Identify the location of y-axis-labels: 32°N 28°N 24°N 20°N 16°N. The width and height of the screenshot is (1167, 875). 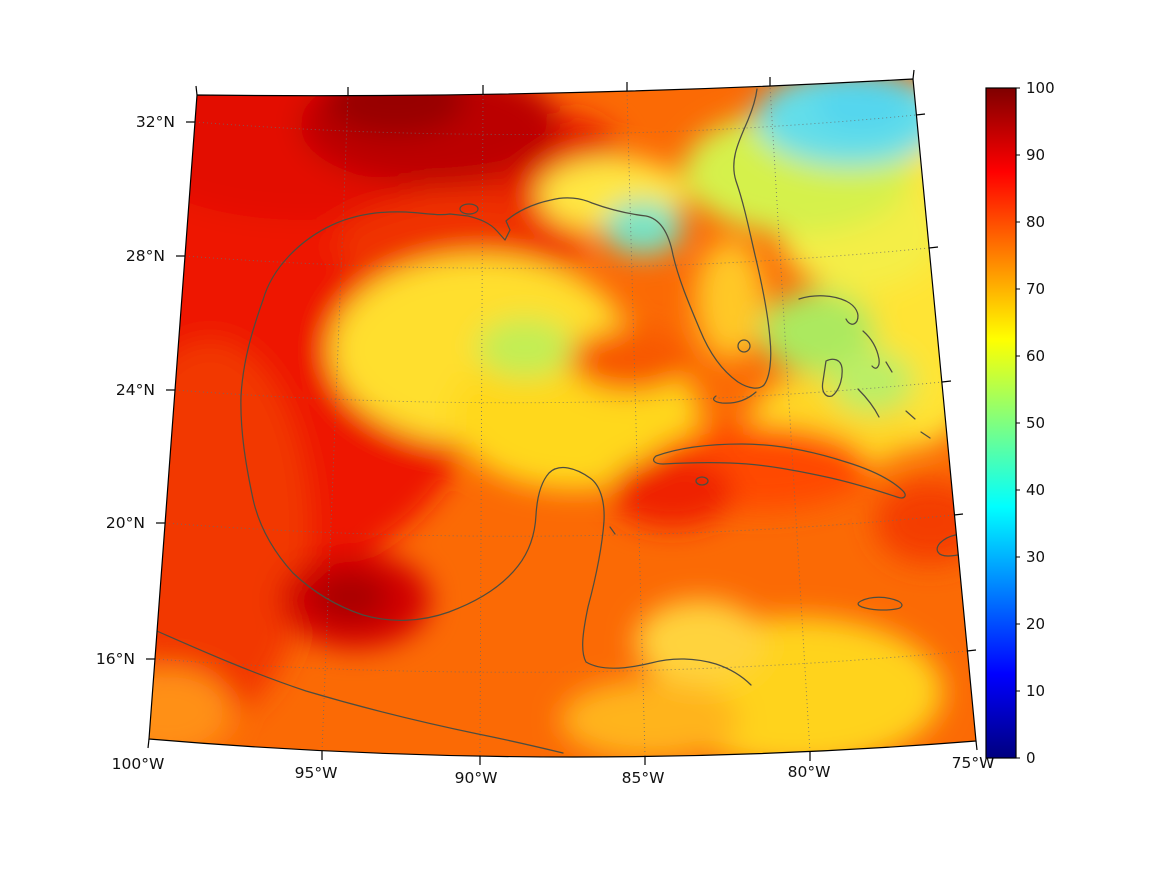
(135, 390).